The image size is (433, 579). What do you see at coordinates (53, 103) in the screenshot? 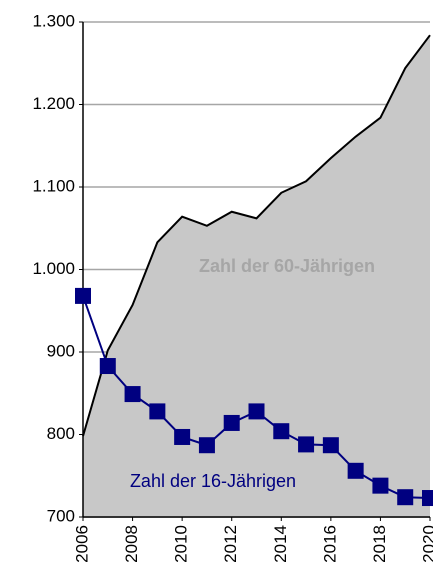
I see `y-tick-label: 1.200` at bounding box center [53, 103].